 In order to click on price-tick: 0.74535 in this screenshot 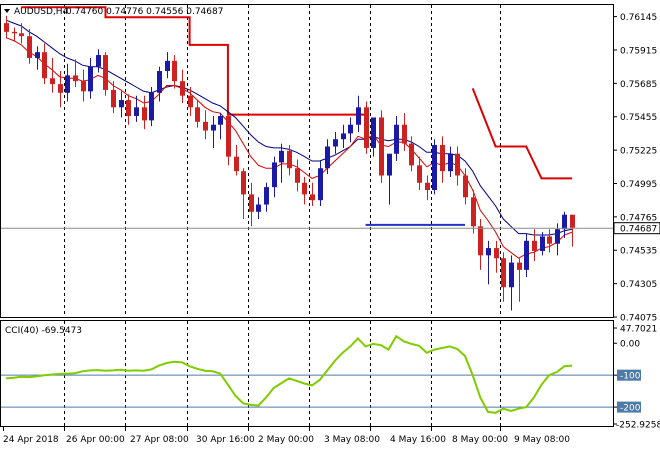, I will do `click(638, 252)`.